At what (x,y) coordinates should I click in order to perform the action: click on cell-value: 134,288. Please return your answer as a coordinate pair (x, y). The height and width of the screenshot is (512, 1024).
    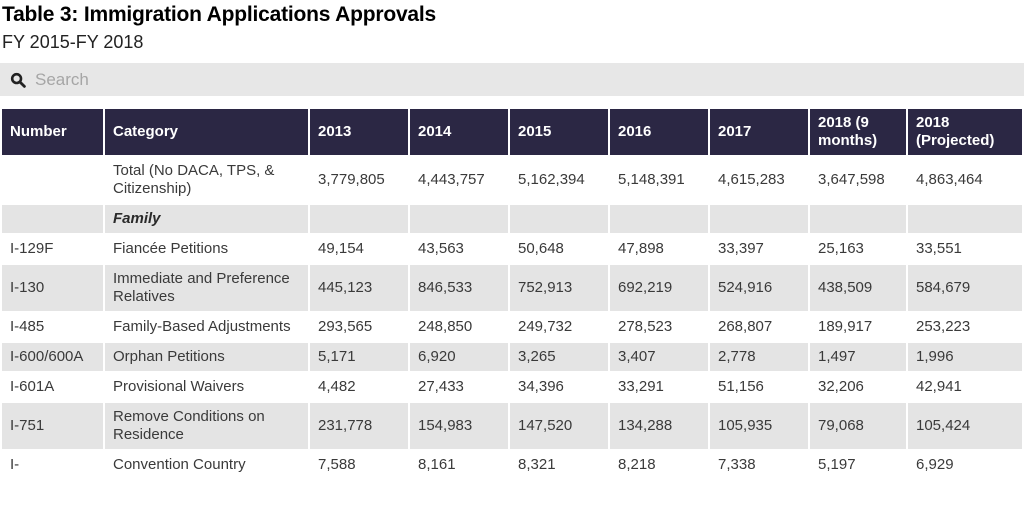
    Looking at the image, I should click on (659, 426).